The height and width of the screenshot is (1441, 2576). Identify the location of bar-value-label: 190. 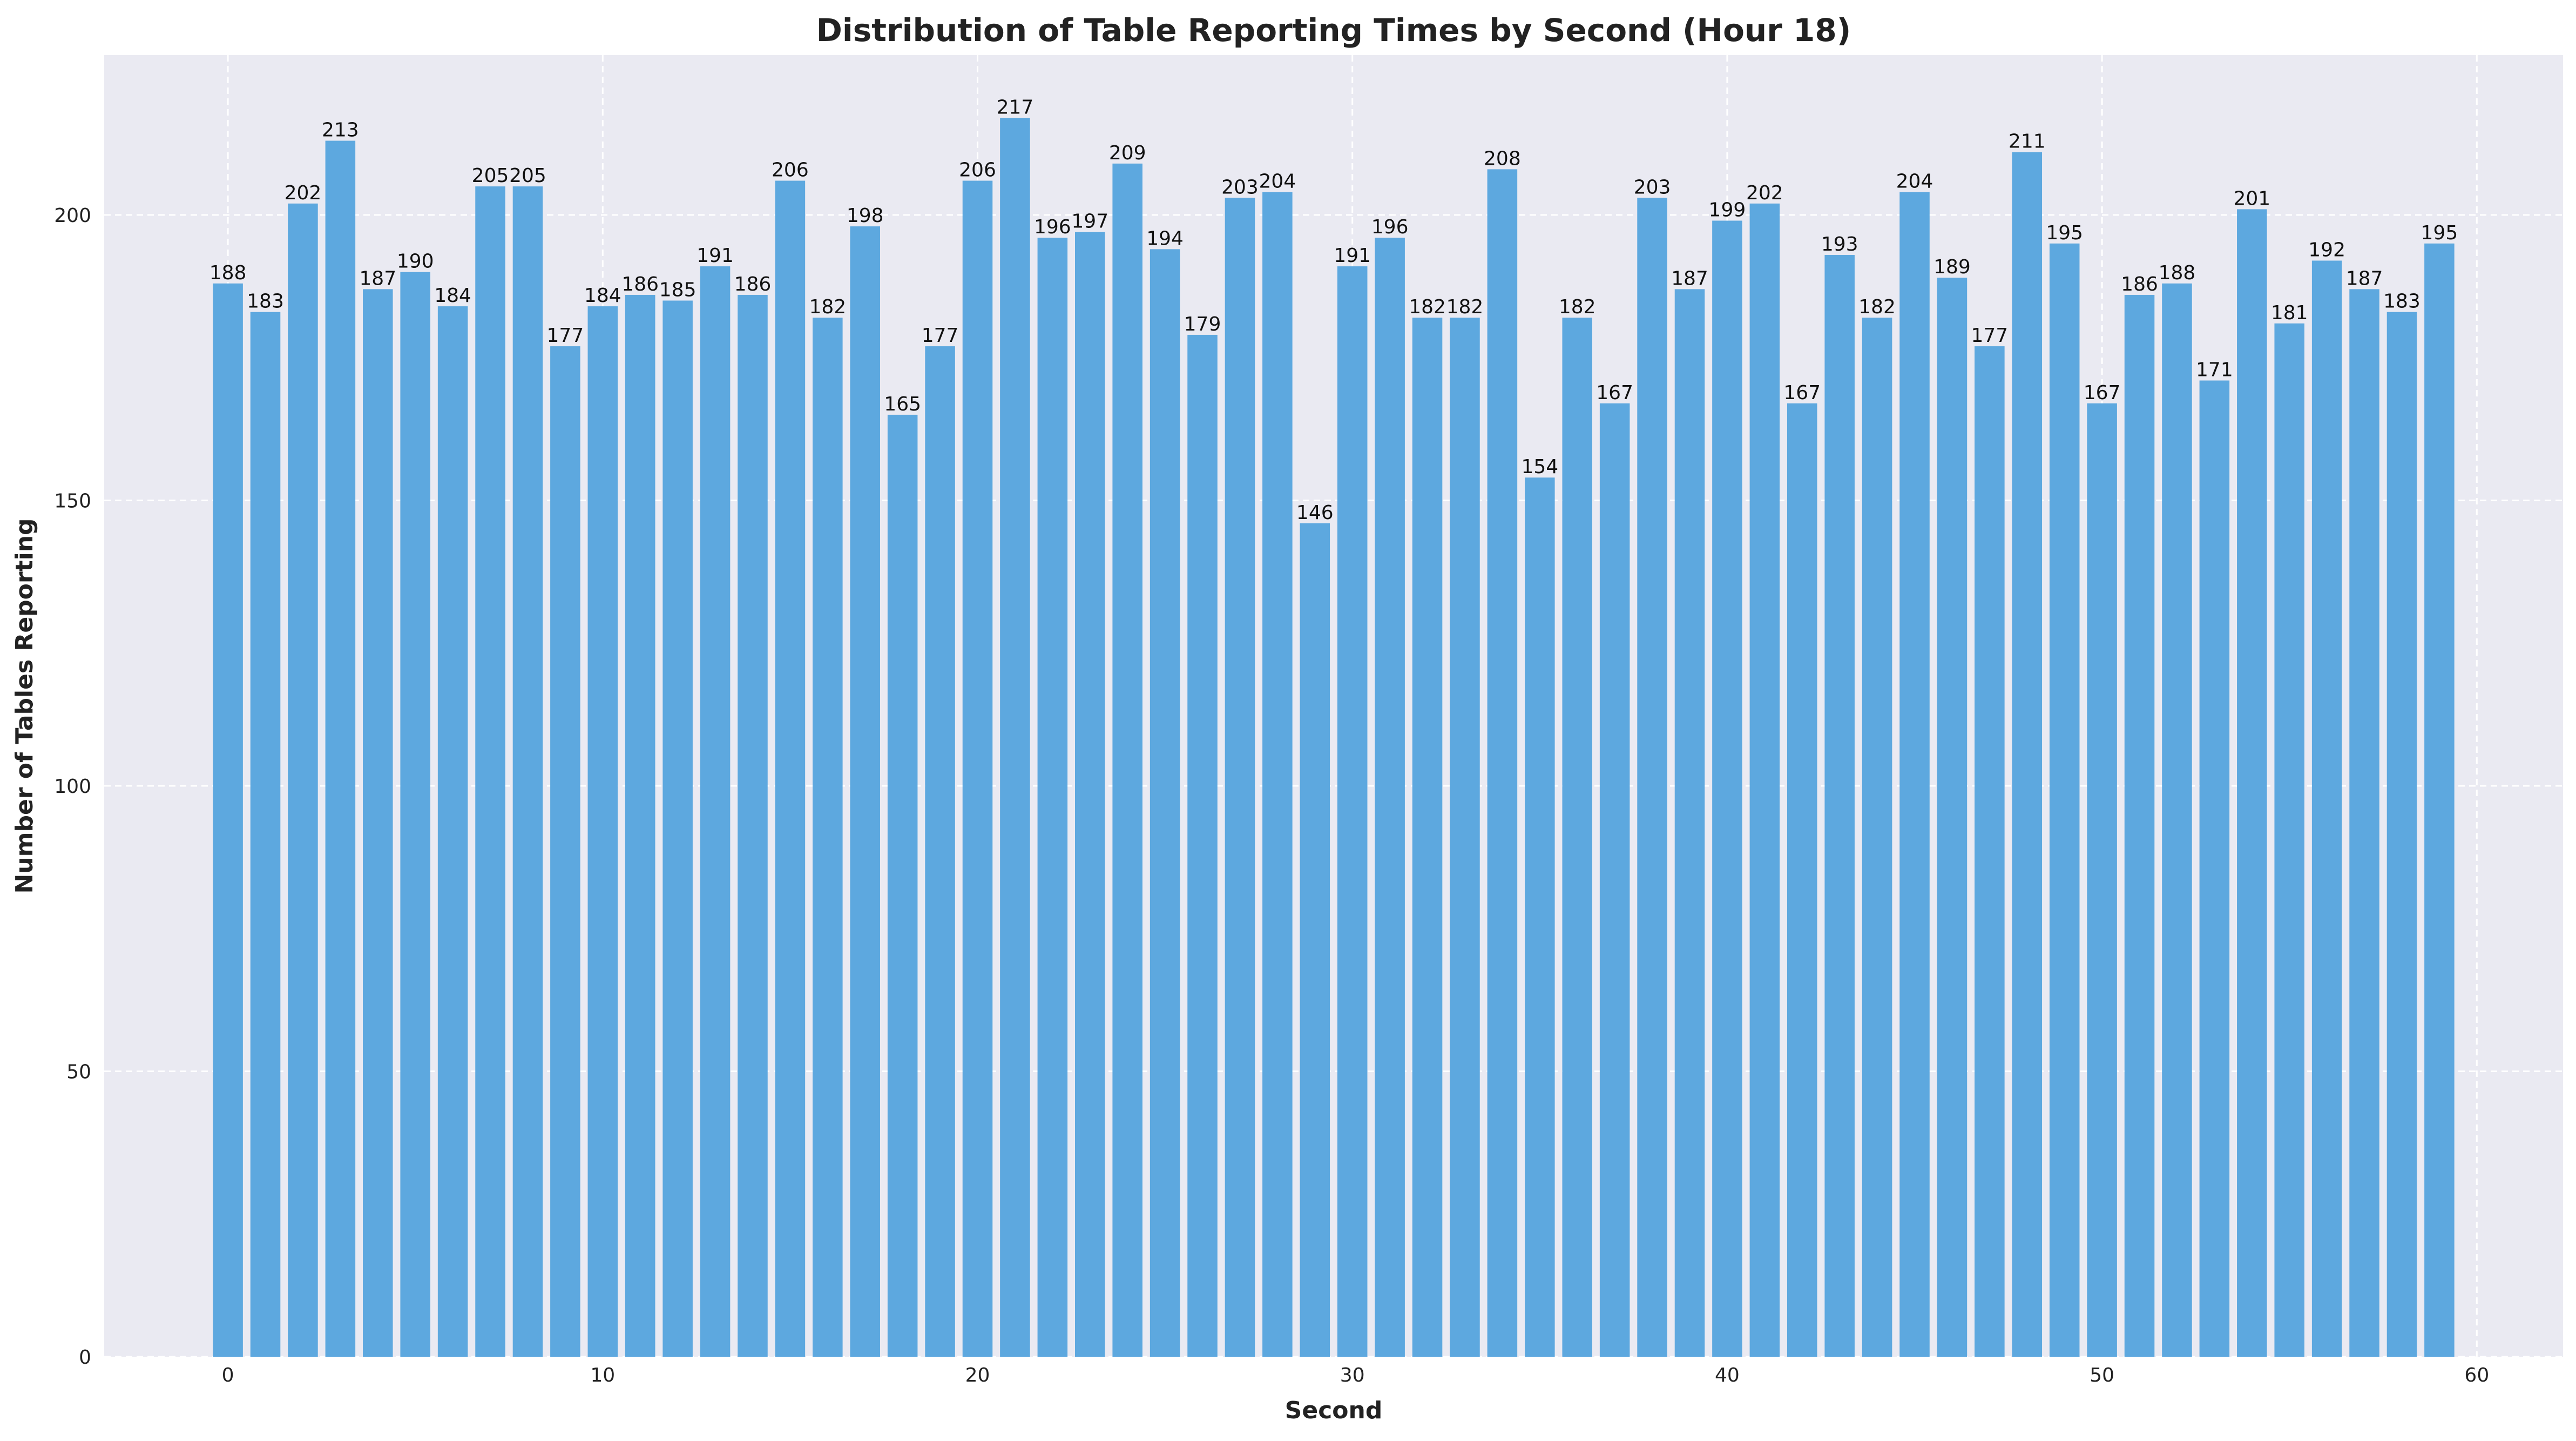
(415, 262).